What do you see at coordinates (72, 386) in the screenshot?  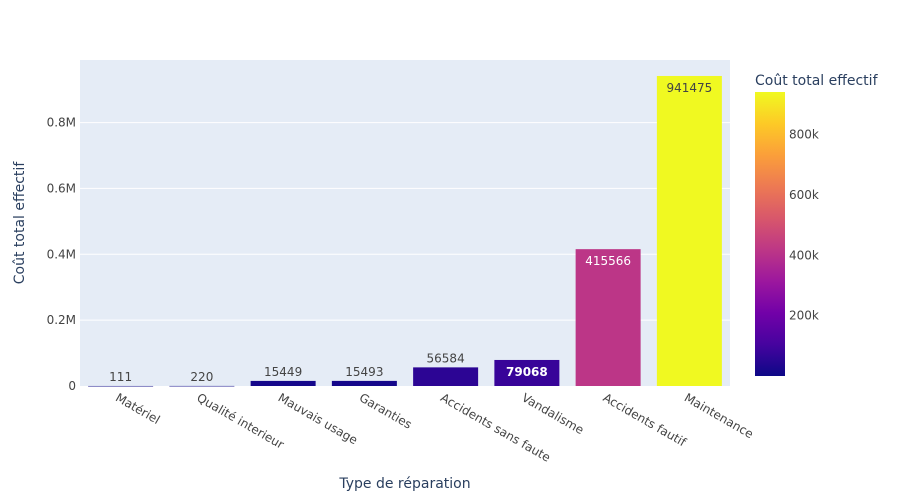 I see `y-tick-label: 0` at bounding box center [72, 386].